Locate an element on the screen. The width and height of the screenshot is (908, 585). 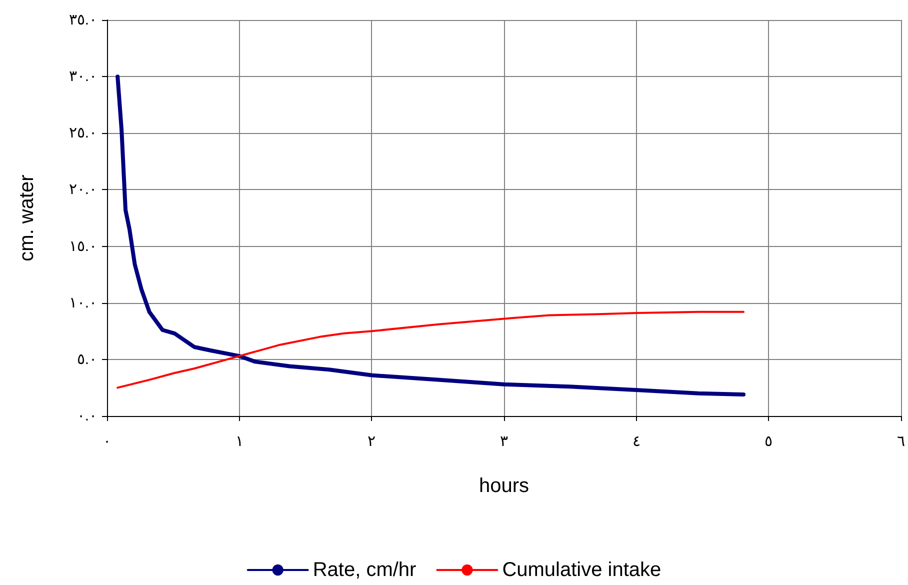
y-tick-label: ١٥.٠ is located at coordinates (82, 246).